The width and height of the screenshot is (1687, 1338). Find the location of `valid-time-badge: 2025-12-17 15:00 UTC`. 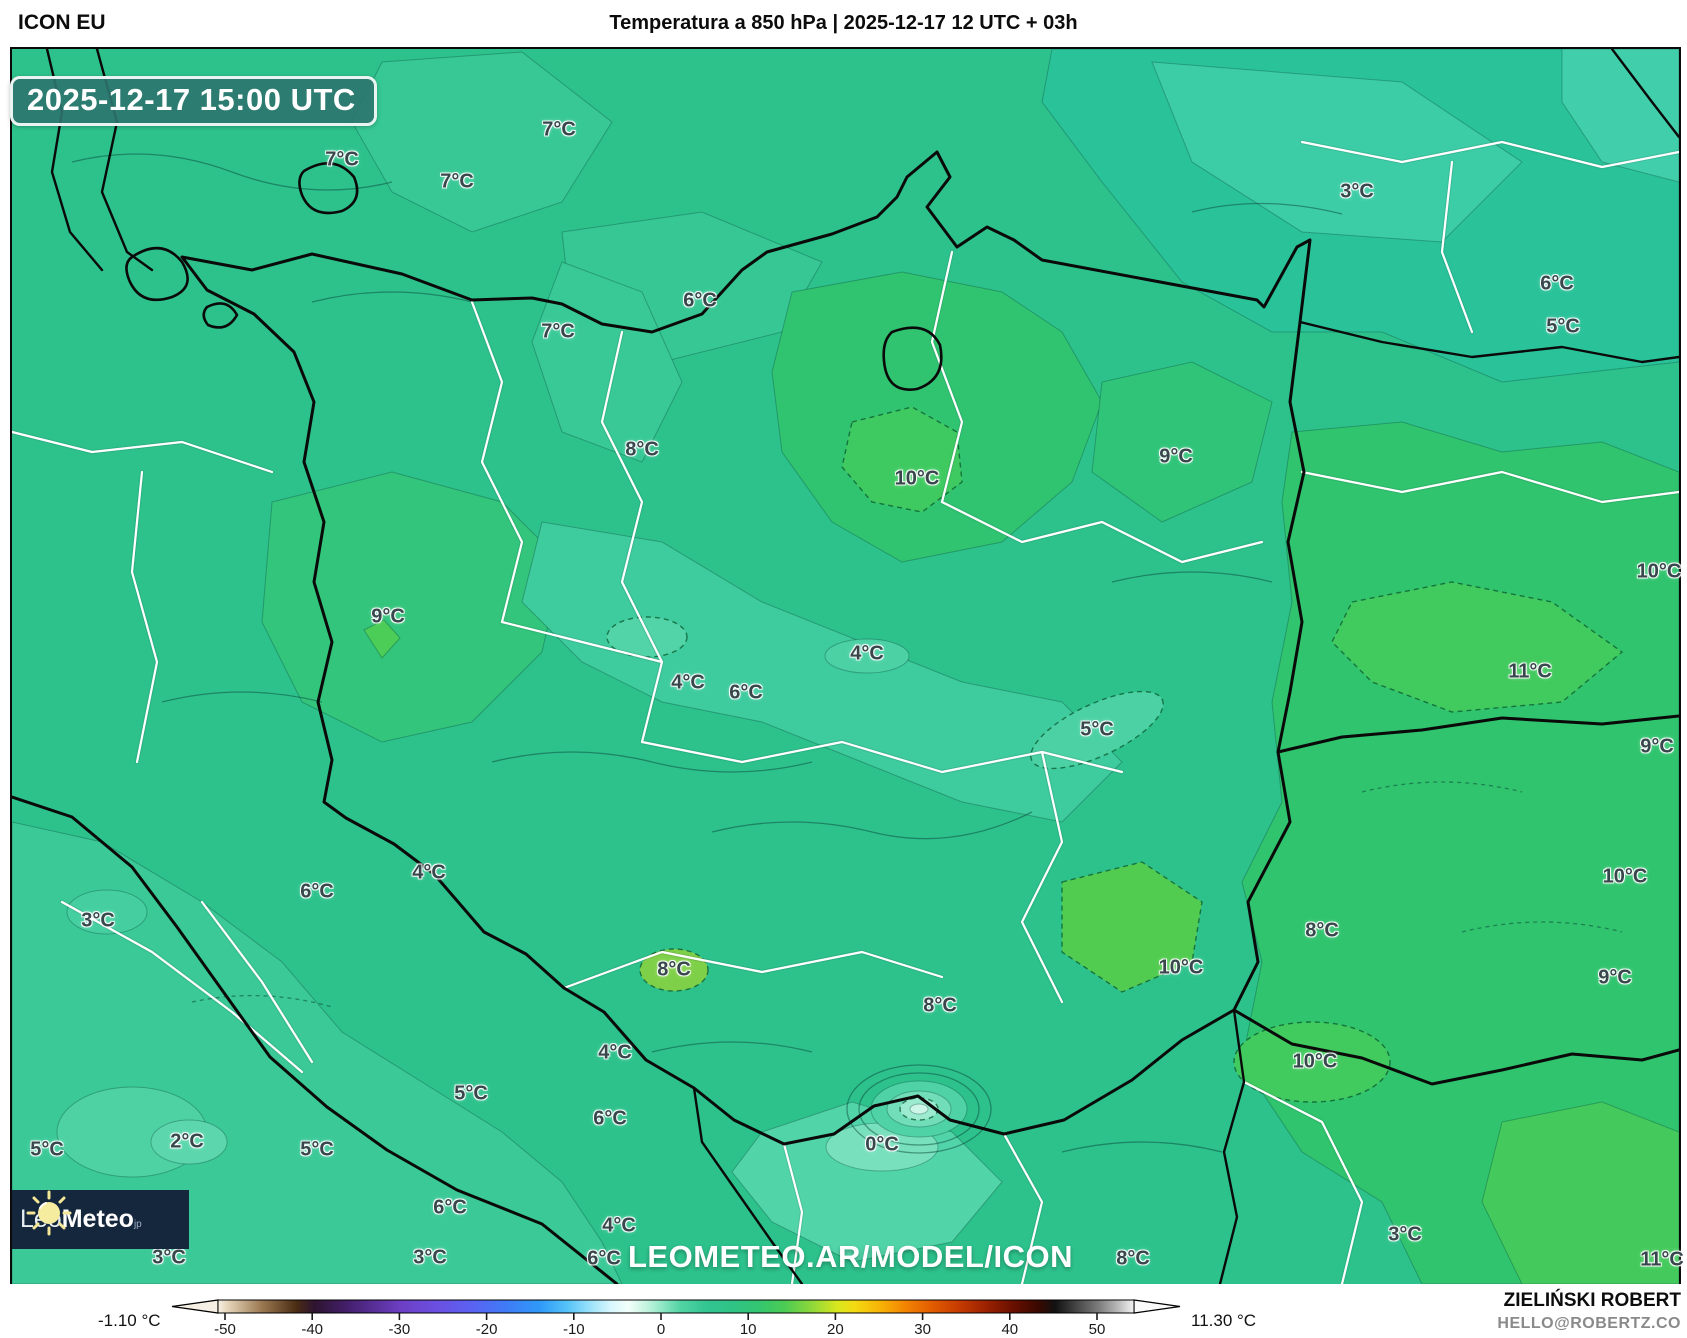

valid-time-badge: 2025-12-17 15:00 UTC is located at coordinates (193, 101).